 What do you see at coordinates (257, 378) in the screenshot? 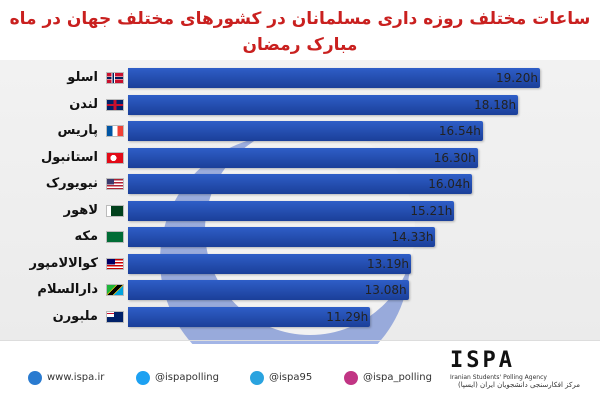
I see `telegram-icon` at bounding box center [257, 378].